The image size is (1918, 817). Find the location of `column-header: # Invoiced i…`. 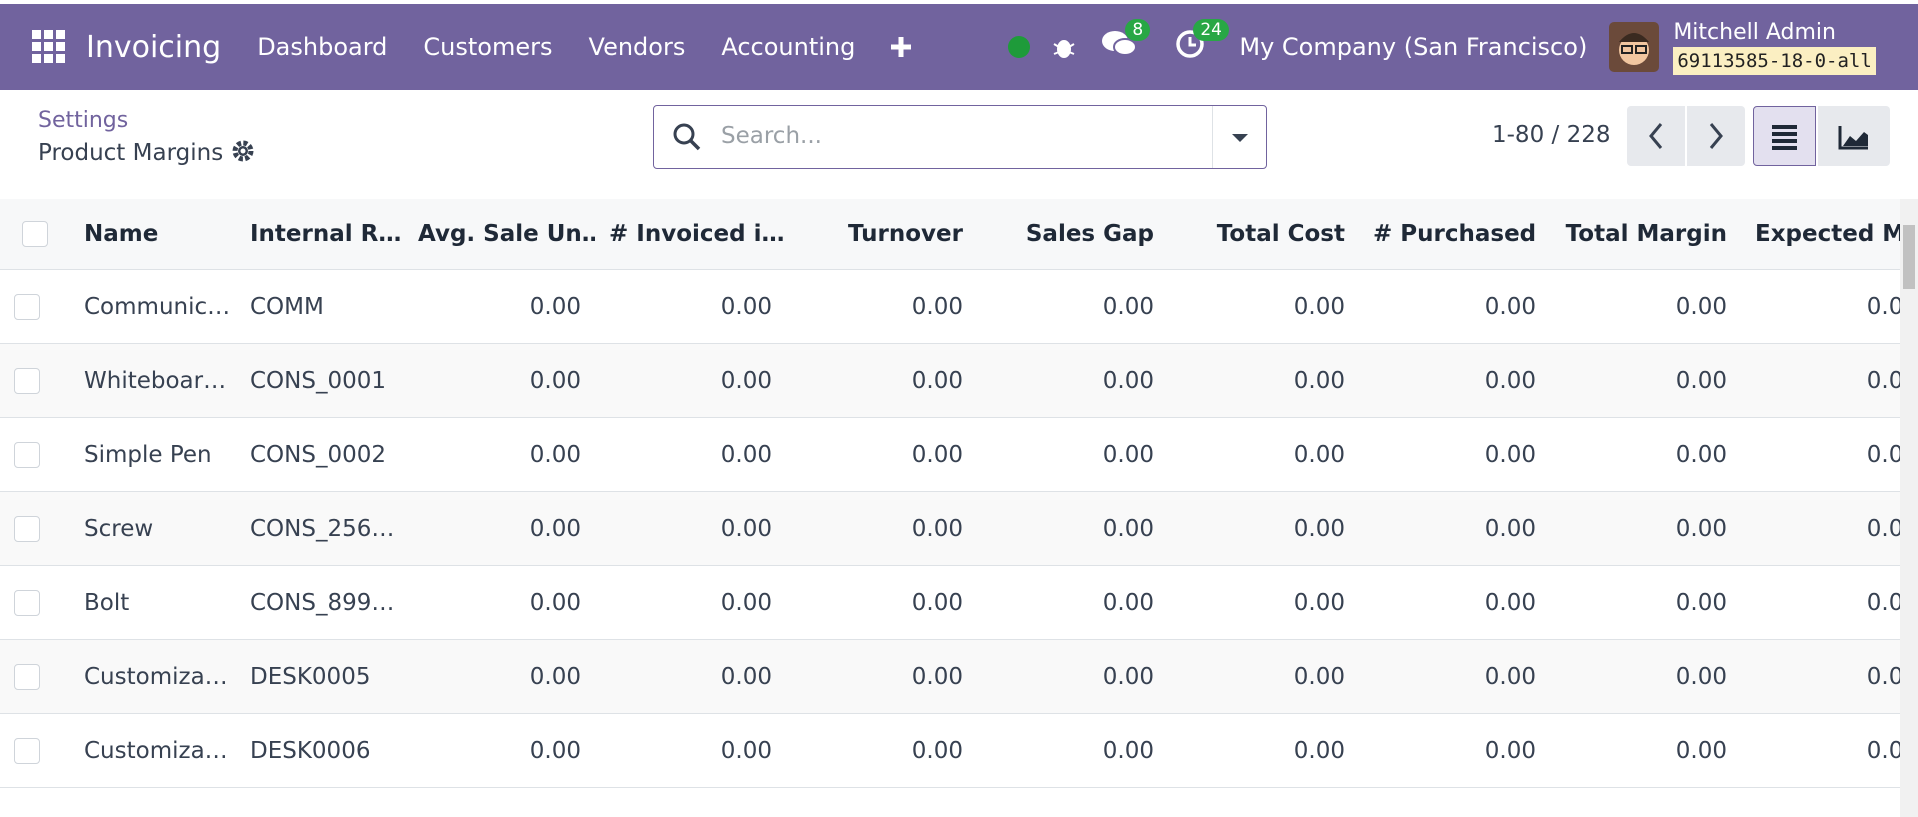

column-header: # Invoiced i… is located at coordinates (690, 234).